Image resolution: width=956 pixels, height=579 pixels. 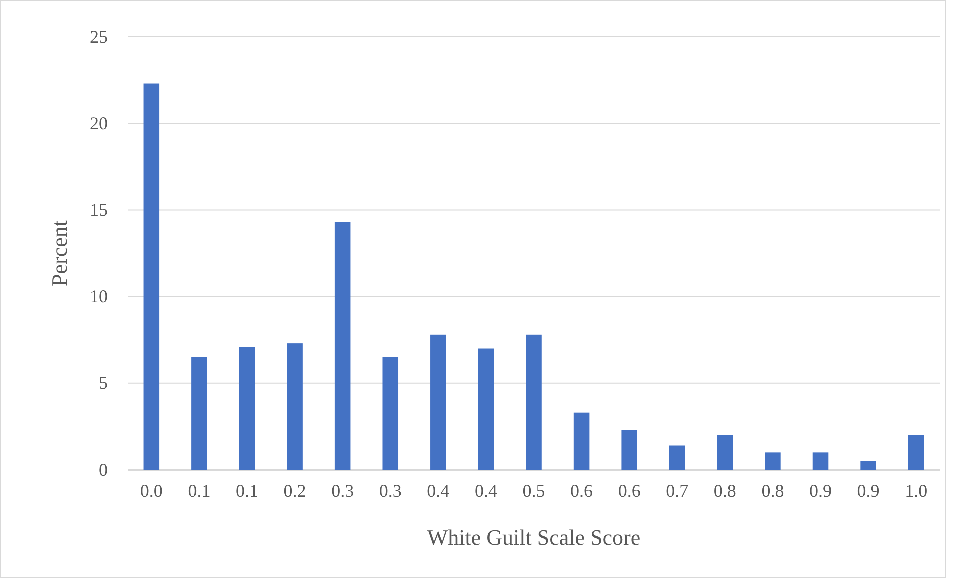 I want to click on y-tick-label: 20, so click(x=99, y=123).